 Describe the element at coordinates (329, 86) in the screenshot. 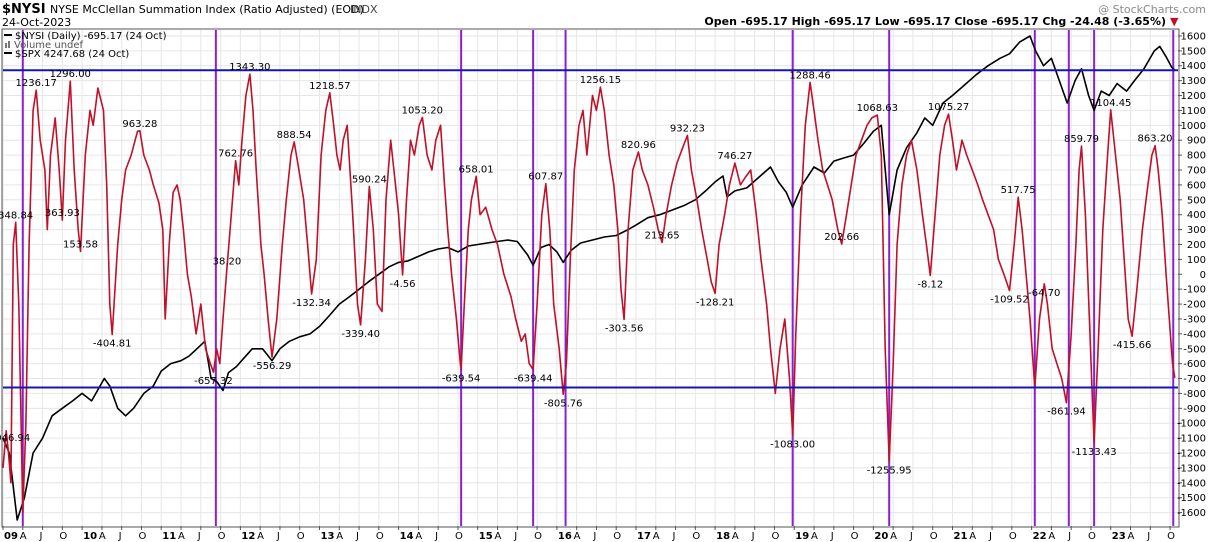

I see `annotation-label: 1218.57` at that location.